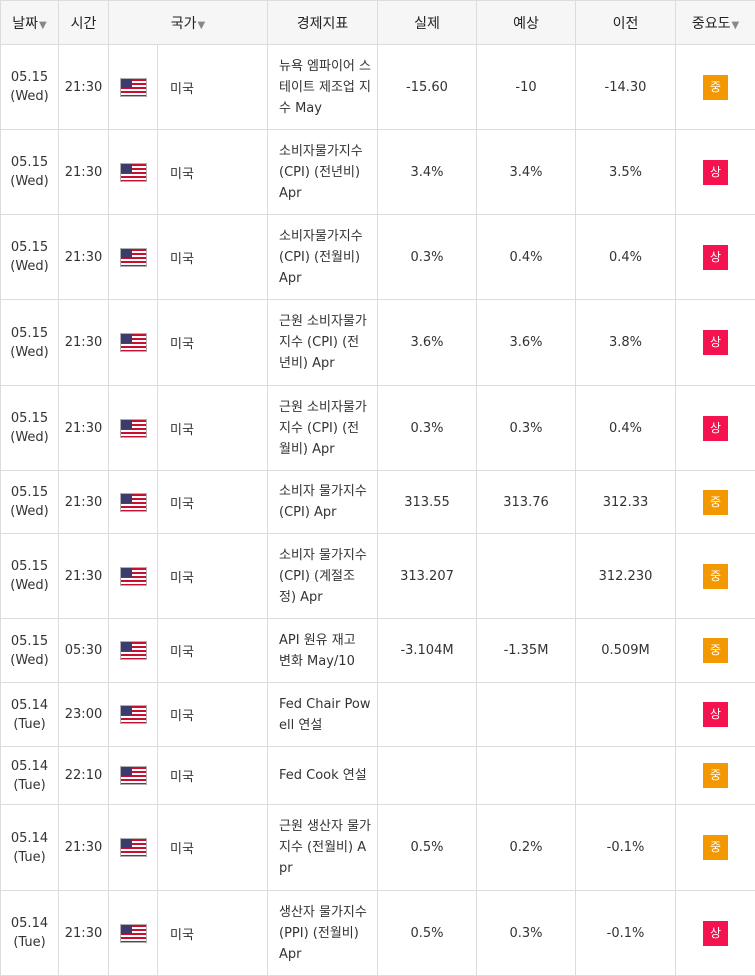 Image resolution: width=755 pixels, height=976 pixels. Describe the element at coordinates (323, 257) in the screenshot. I see `indicator-link: 소비자물가지수 (CPI) (전월비) Apr` at that location.